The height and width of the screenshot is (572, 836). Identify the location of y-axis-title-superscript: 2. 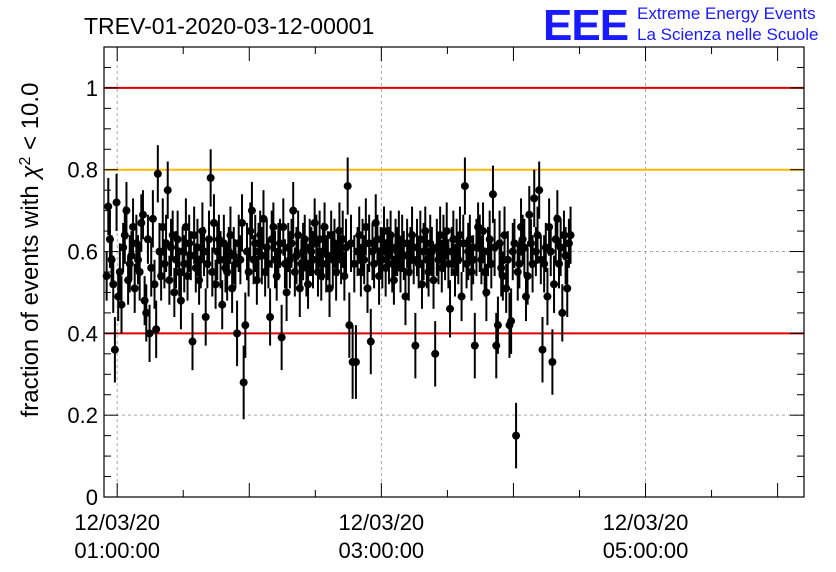
(25, 161).